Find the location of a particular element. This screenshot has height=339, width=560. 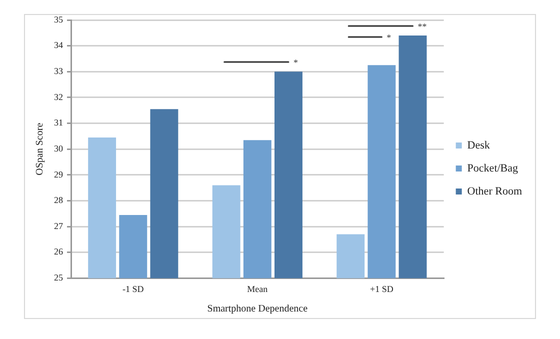

legend-label: Pocket/Bag is located at coordinates (493, 168).